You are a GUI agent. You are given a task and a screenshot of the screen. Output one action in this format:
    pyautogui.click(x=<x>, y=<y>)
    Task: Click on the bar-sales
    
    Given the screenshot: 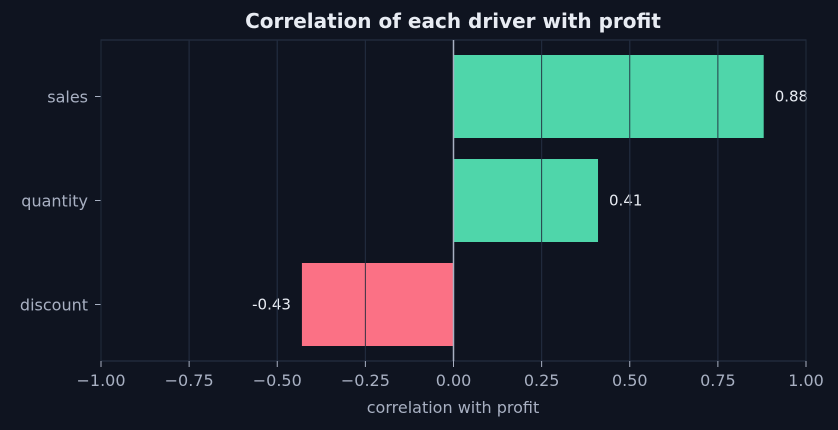 What is the action you would take?
    pyautogui.click(x=608, y=96)
    